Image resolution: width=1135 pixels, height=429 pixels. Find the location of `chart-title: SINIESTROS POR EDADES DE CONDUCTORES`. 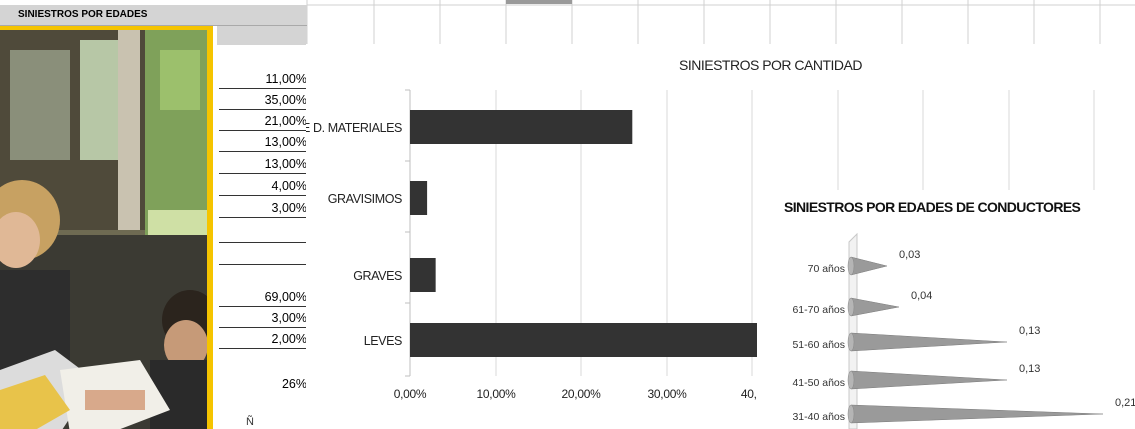

chart-title: SINIESTROS POR EDADES DE CONDUCTORES is located at coordinates (932, 207).